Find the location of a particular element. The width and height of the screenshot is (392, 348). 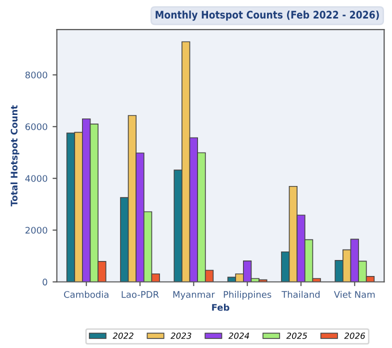

legend-label: 2026 is located at coordinates (355, 335).